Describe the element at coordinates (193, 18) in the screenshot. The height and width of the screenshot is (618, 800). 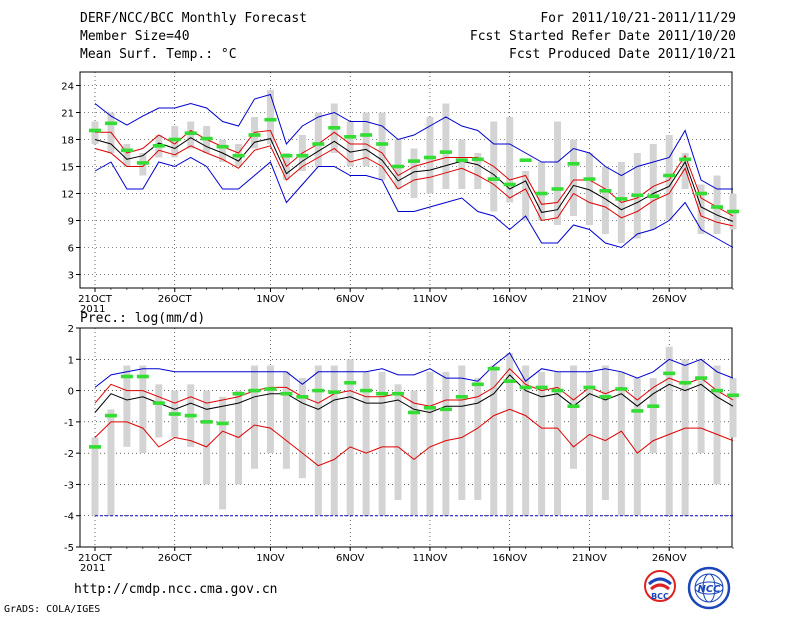
I see `header-left-line-1: DERF/NCC/BCC Monthly Forecast` at that location.